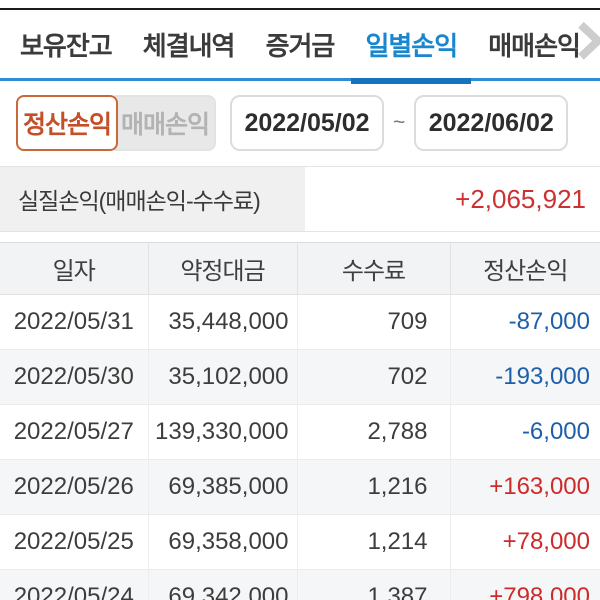 The image size is (600, 600). Describe the element at coordinates (374, 268) in the screenshot. I see `column-header-fee: 수수료` at that location.